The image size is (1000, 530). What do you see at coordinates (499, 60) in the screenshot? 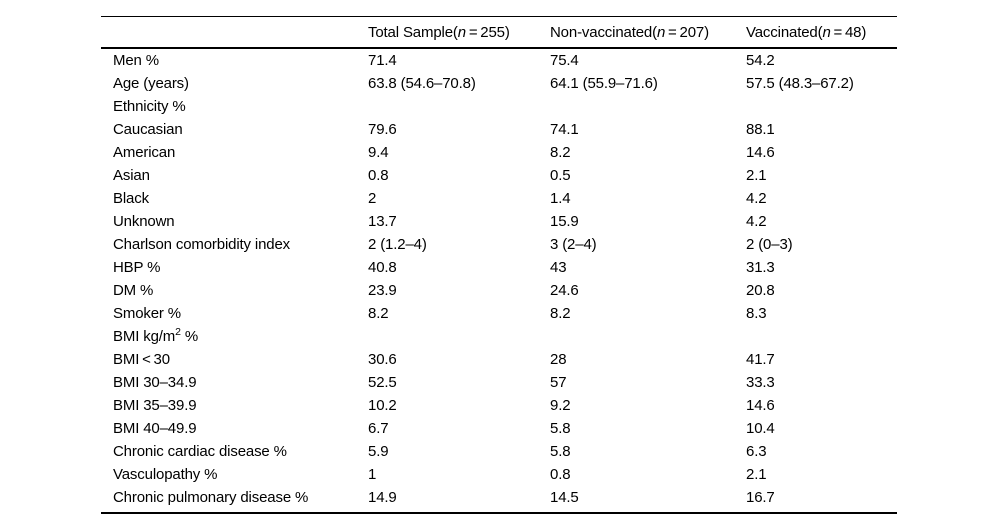
I see `table-row: Men % 71.4 75.4 54.2` at bounding box center [499, 60].